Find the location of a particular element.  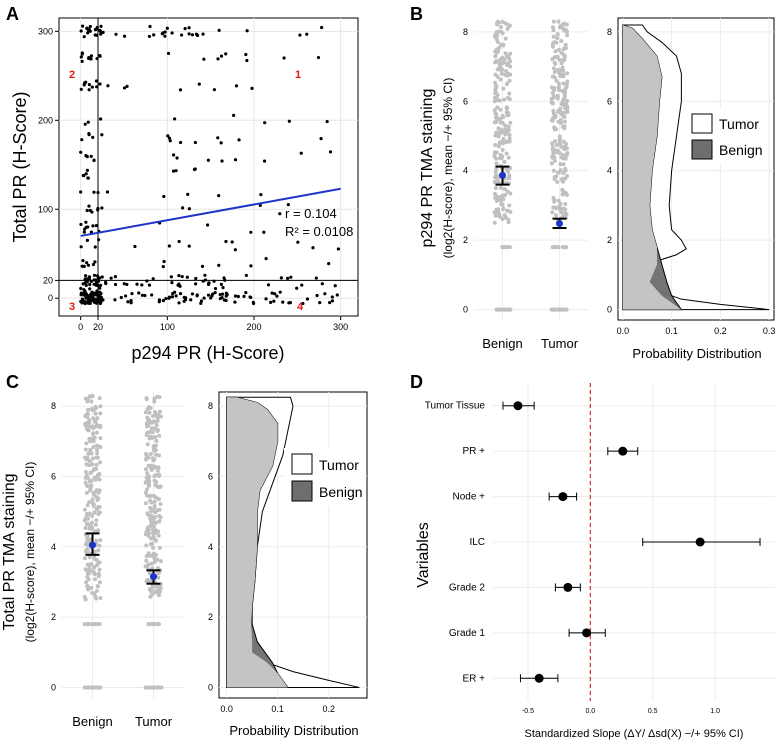

quadrant-label-4: 4 is located at coordinates (300, 307).